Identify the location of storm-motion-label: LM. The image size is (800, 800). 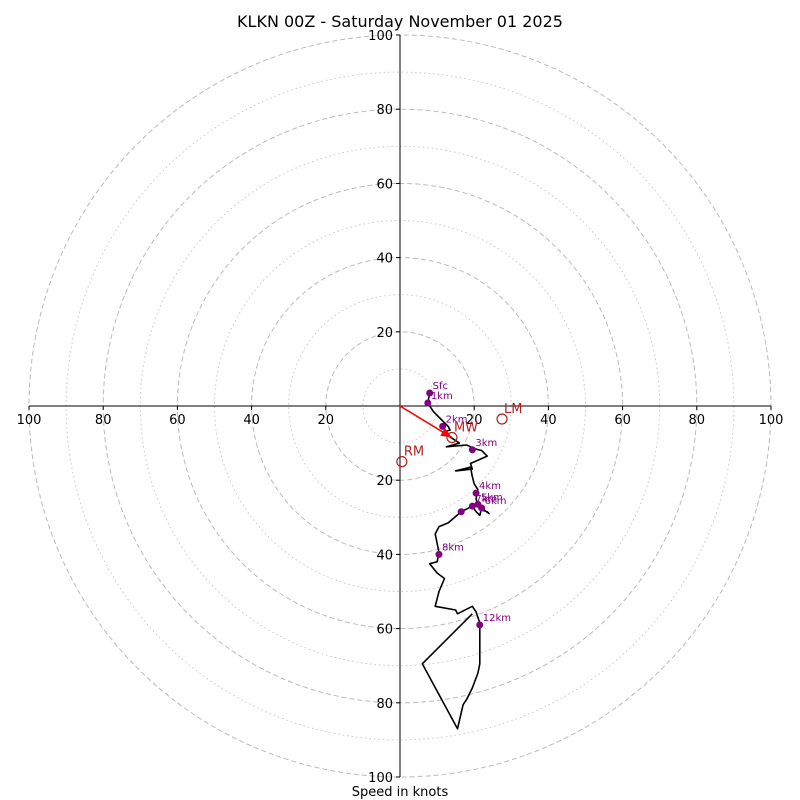
(513, 409).